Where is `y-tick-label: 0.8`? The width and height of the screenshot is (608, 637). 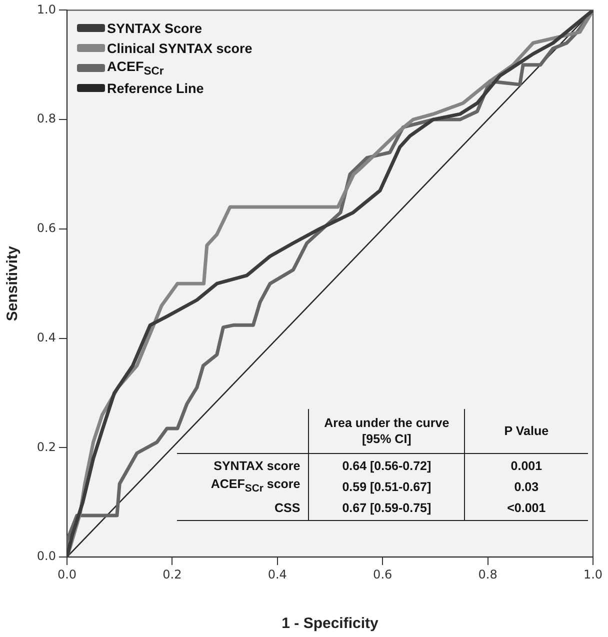 y-tick-label: 0.8 is located at coordinates (46, 119).